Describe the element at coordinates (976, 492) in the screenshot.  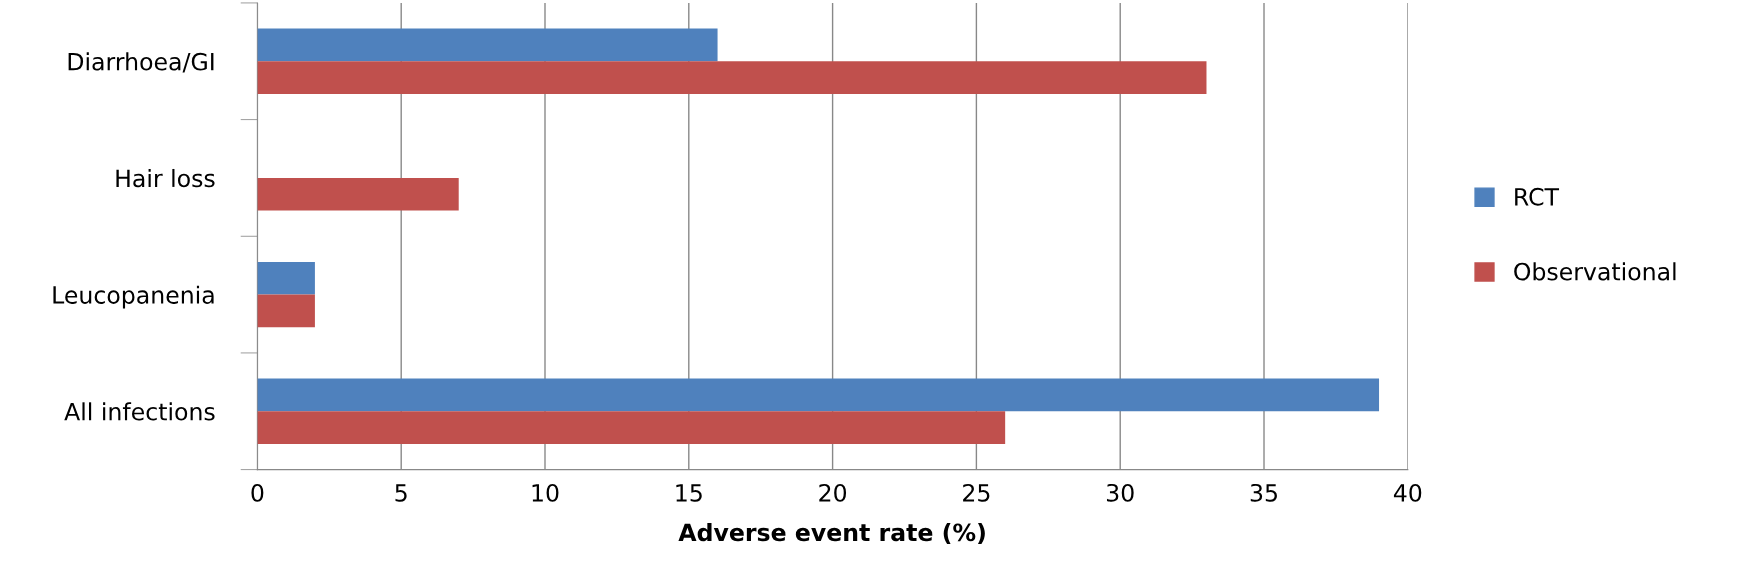
I see `x-tick-label: 25` at that location.